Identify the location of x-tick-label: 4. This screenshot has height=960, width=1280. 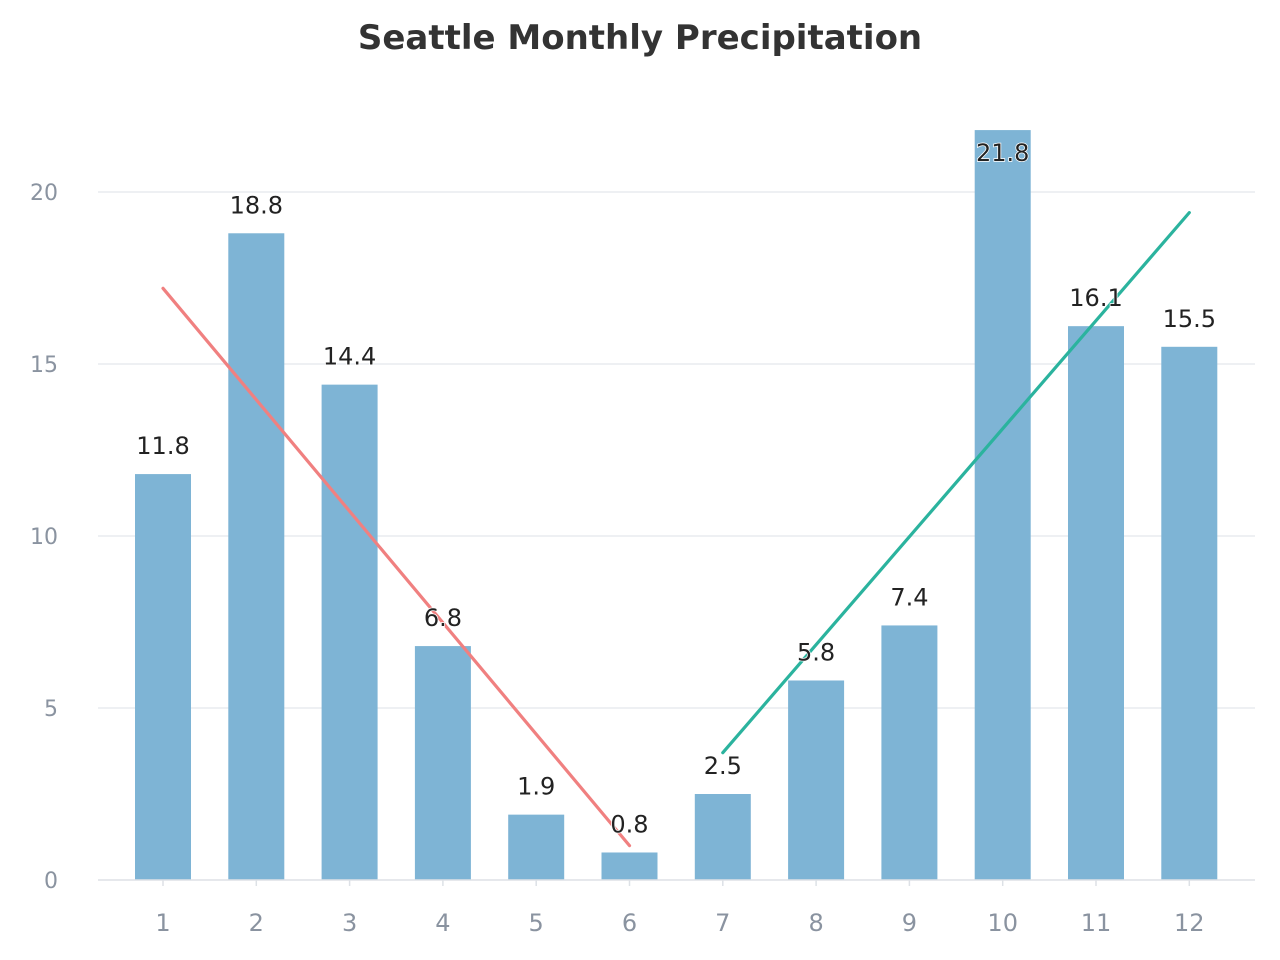
(442, 923).